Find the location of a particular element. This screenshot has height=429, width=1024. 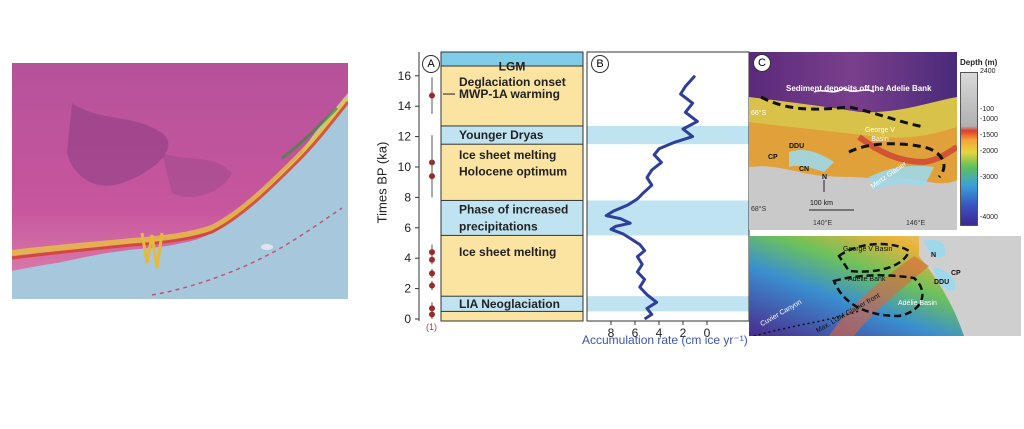

lgm-band is located at coordinates (512, 59).